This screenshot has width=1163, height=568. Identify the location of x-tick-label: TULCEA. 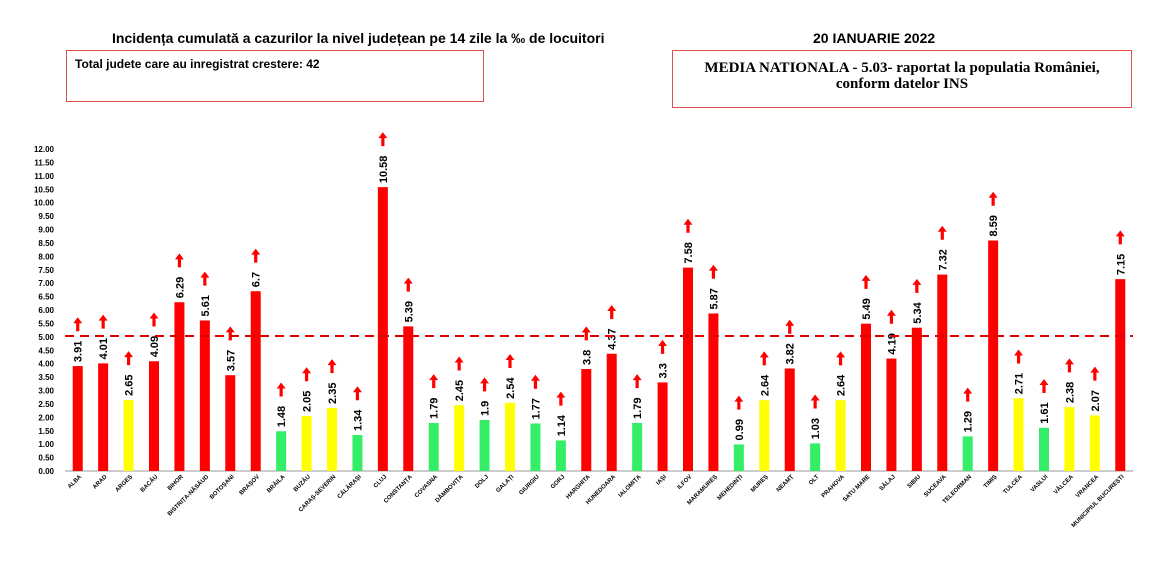
(1014, 485).